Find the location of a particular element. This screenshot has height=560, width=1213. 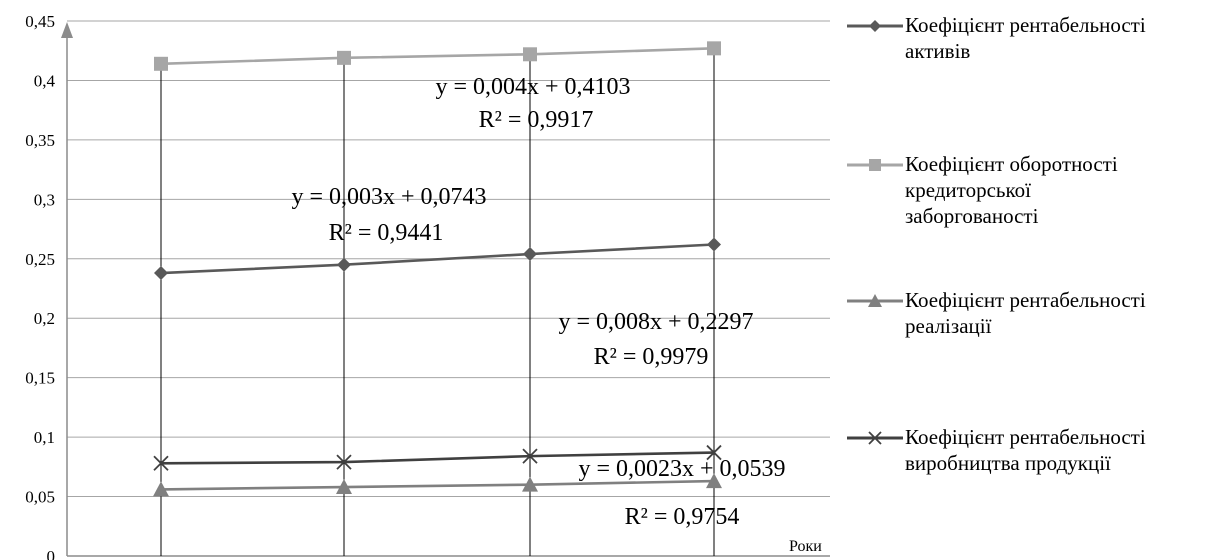

legend-item-3: Коефіцієнт рентабельності реалізації is located at coordinates (1029, 314).